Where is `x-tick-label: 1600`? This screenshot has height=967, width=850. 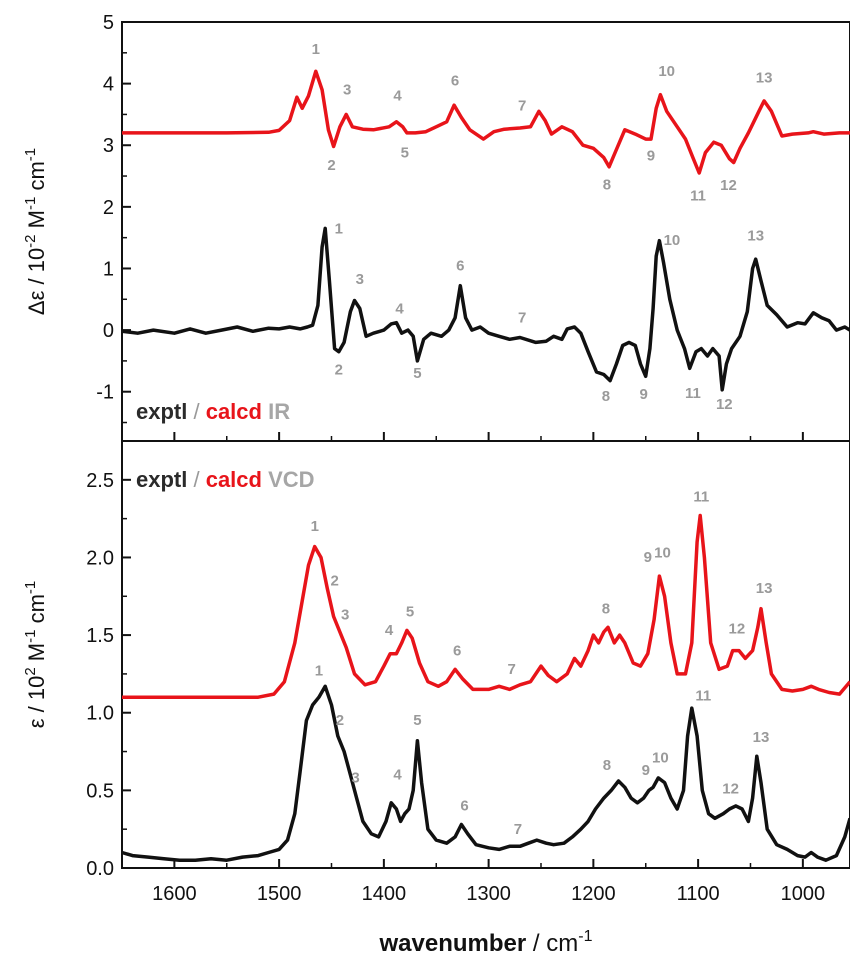 x-tick-label: 1600 is located at coordinates (174, 894).